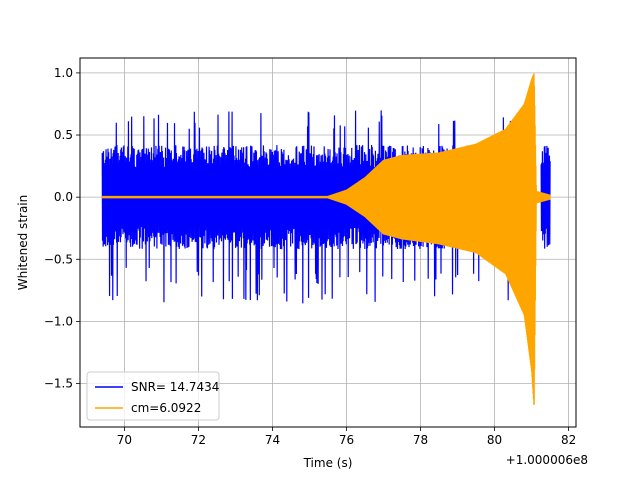 The width and height of the screenshot is (640, 480). Describe the element at coordinates (175, 387) in the screenshot. I see `legend-entry-snr: SNR= 14.7434` at that location.